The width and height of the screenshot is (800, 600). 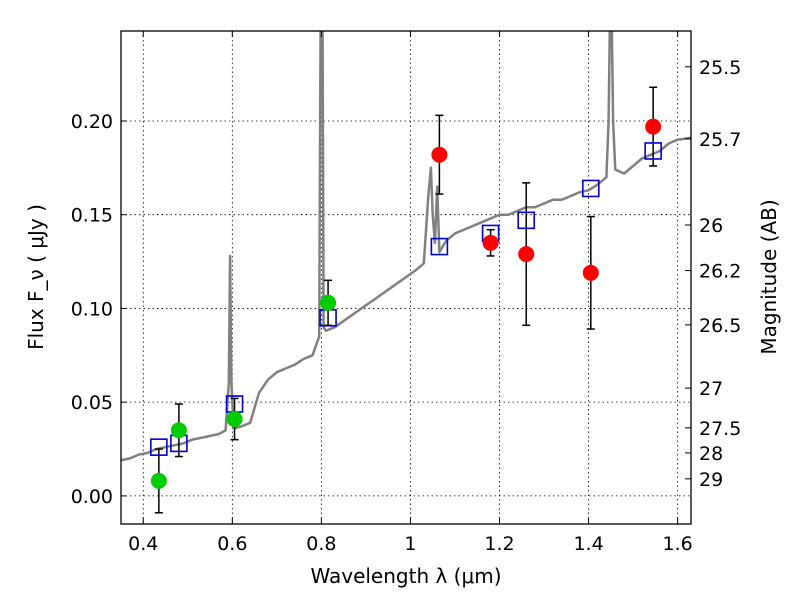 What do you see at coordinates (588, 544) in the screenshot?
I see `x-tick-label: 1.4` at bounding box center [588, 544].